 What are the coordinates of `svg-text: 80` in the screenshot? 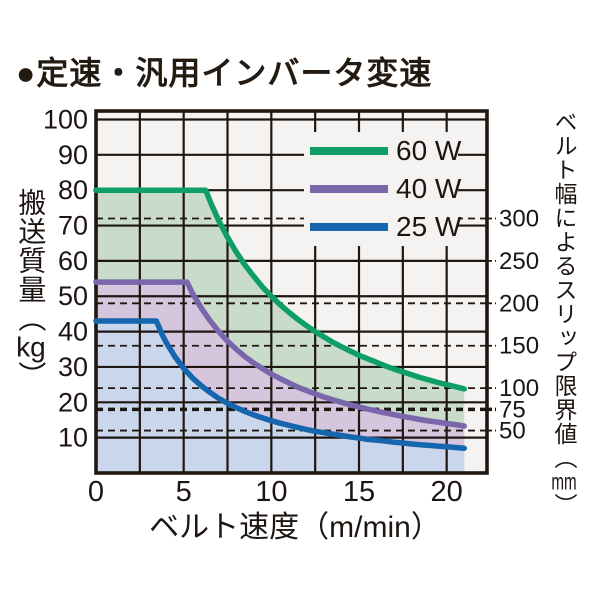 It's located at (73, 190).